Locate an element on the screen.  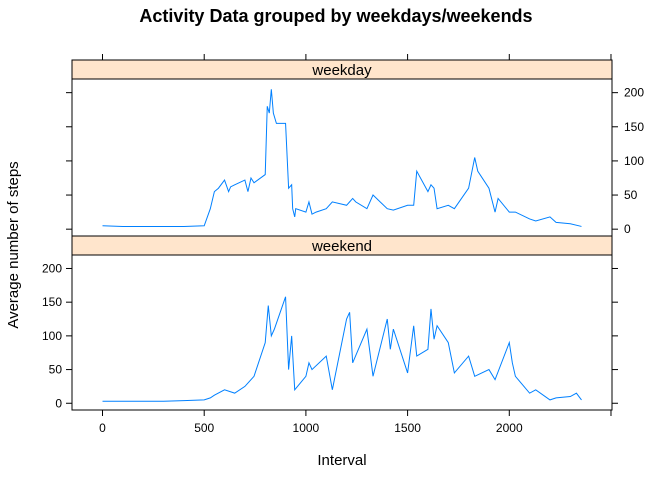
y-tick-label-weekend: 200 is located at coordinates (52, 268).